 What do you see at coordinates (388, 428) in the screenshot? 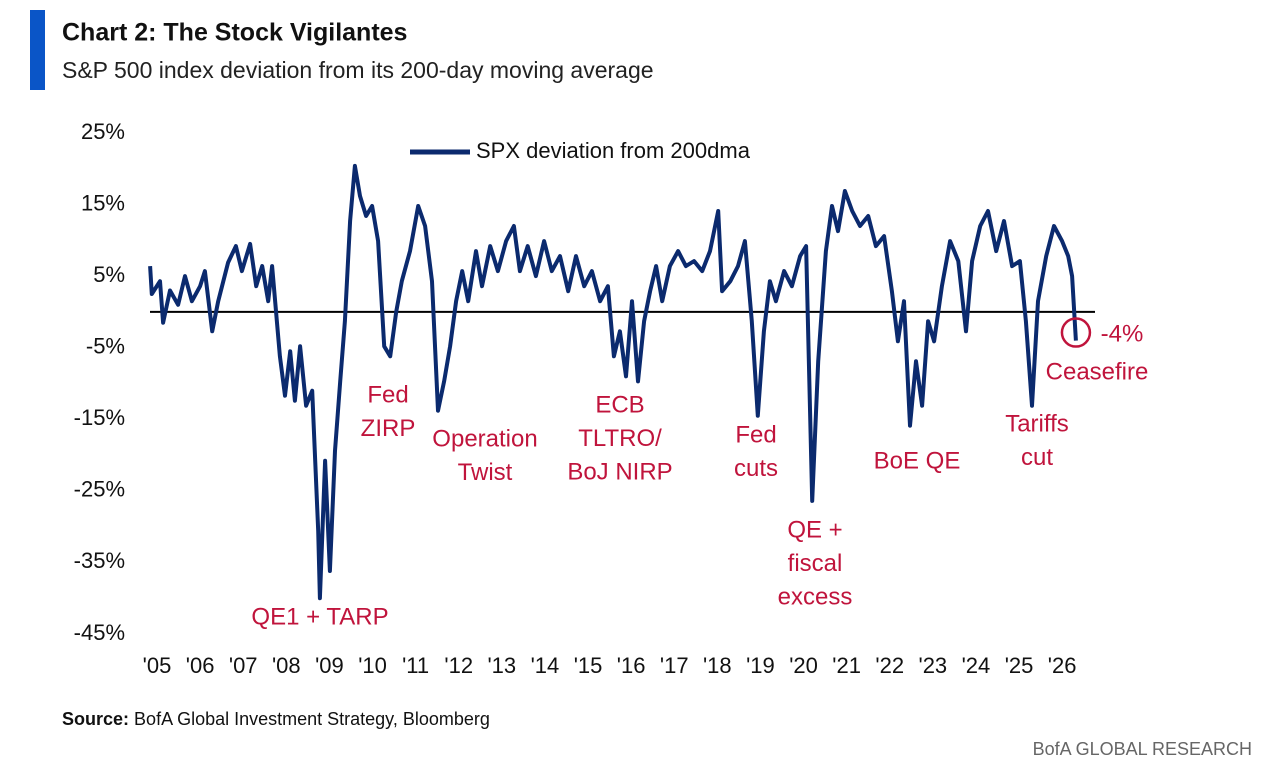
I see `annotation: ZIRP` at bounding box center [388, 428].